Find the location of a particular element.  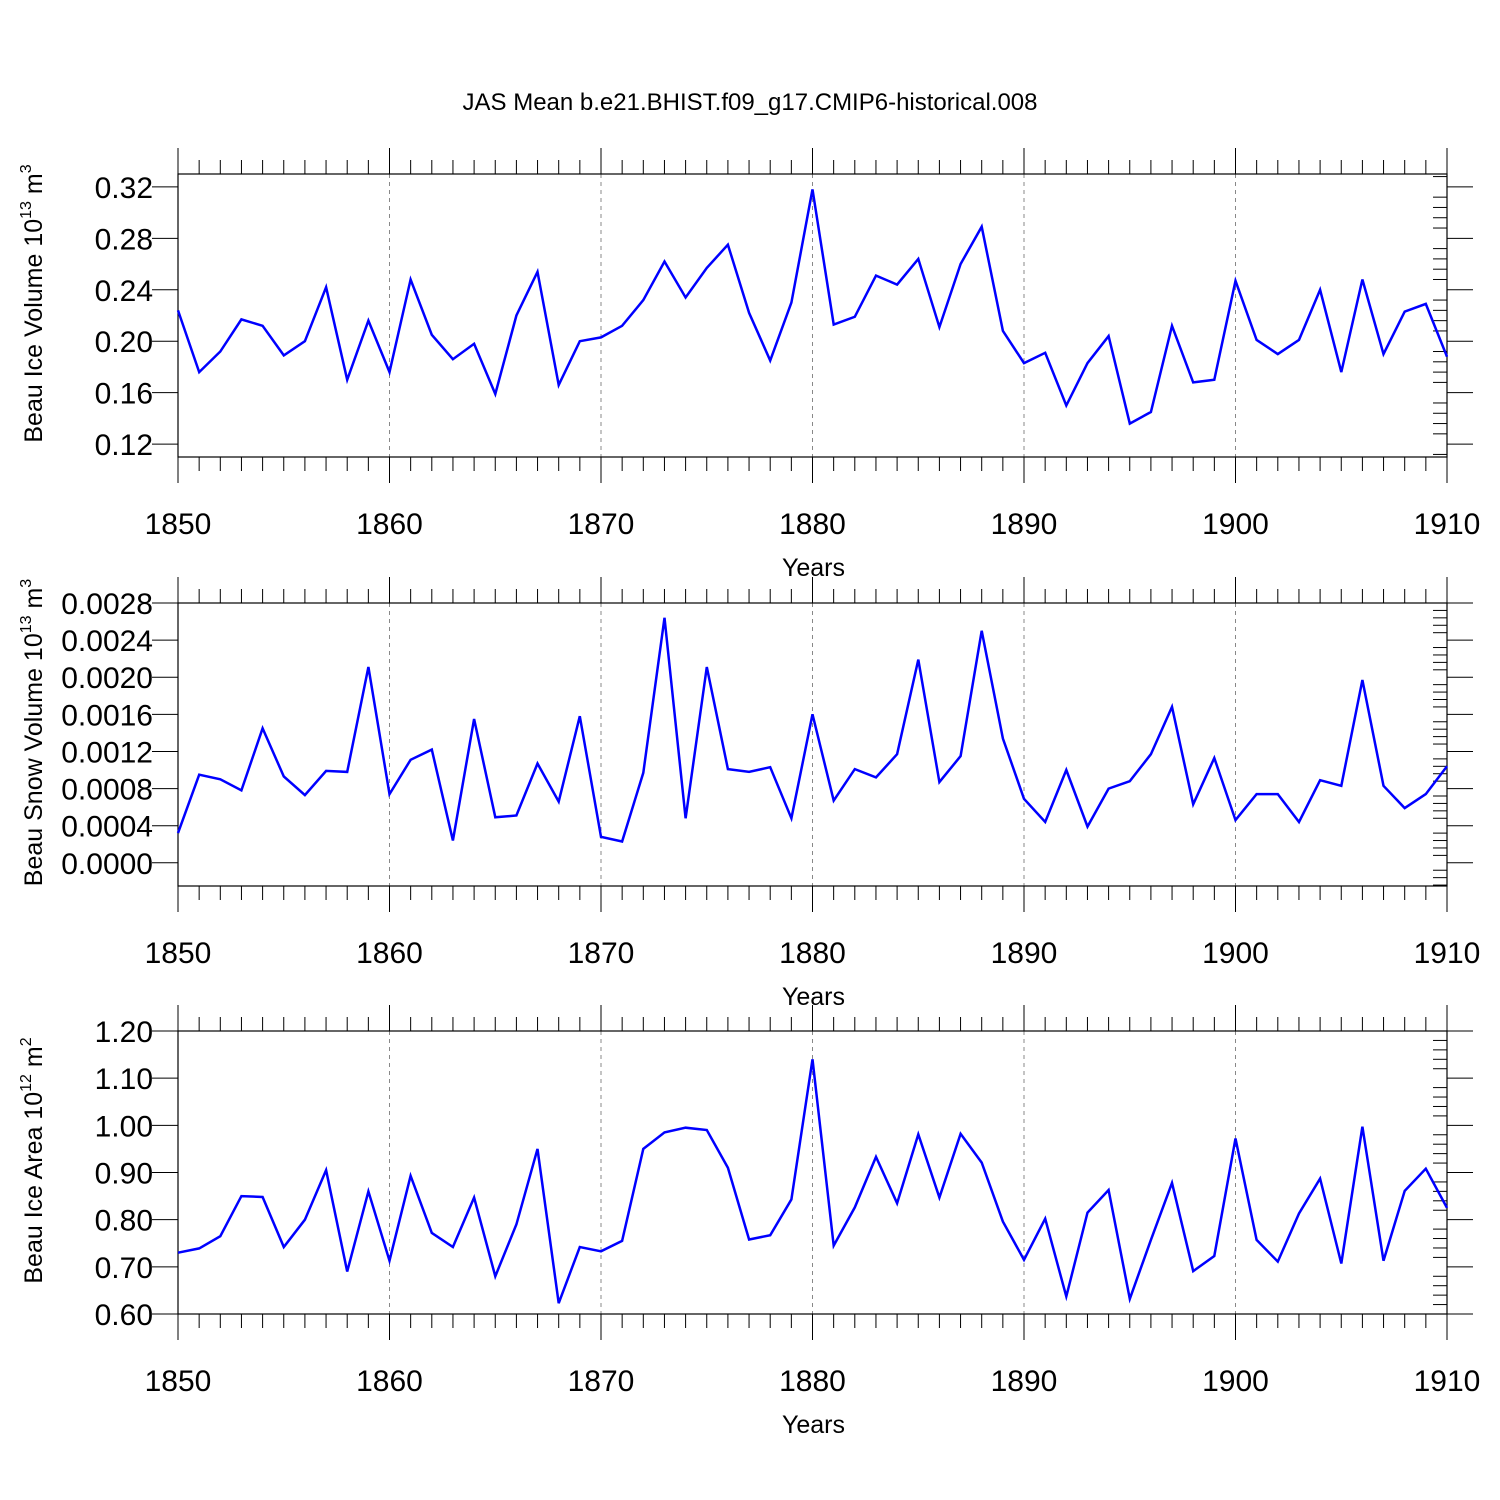

y-tick-label: 0.0024 is located at coordinates (107, 641).